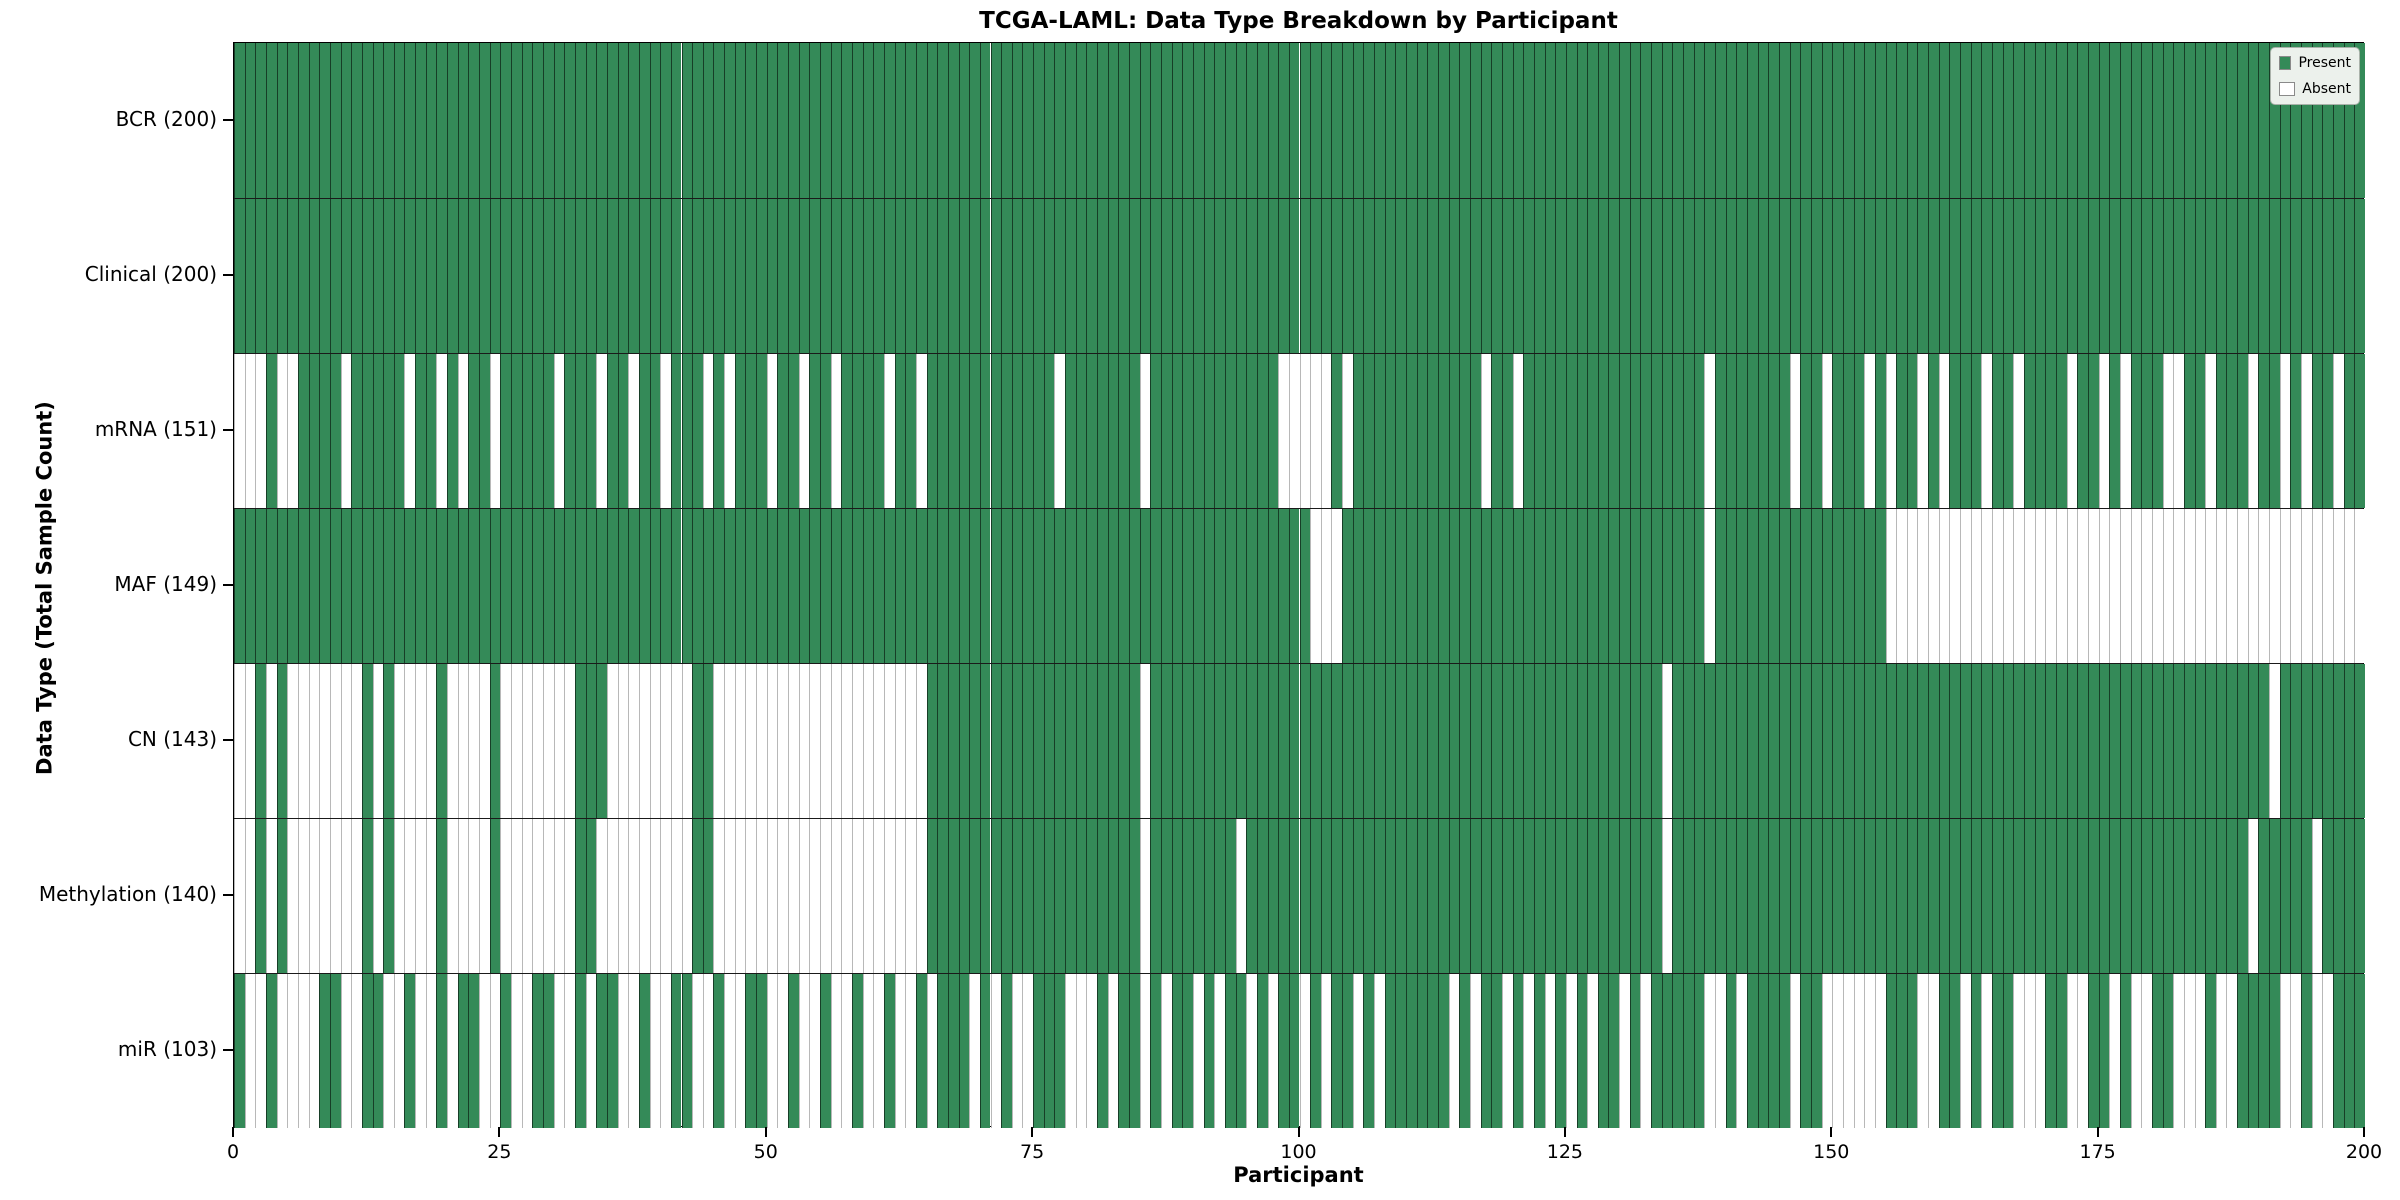  What do you see at coordinates (167, 1048) in the screenshot?
I see `y-tick-label-miR: miR (103)` at bounding box center [167, 1048].